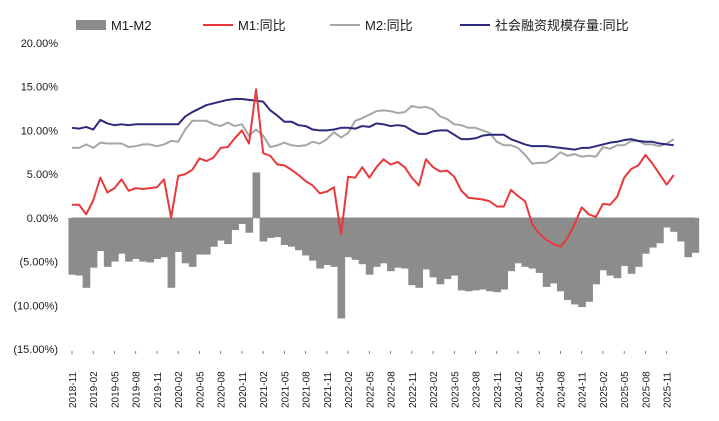 This screenshot has height=421, width=719. What do you see at coordinates (115, 389) in the screenshot?
I see `x-tick-label: 2019-05` at bounding box center [115, 389].